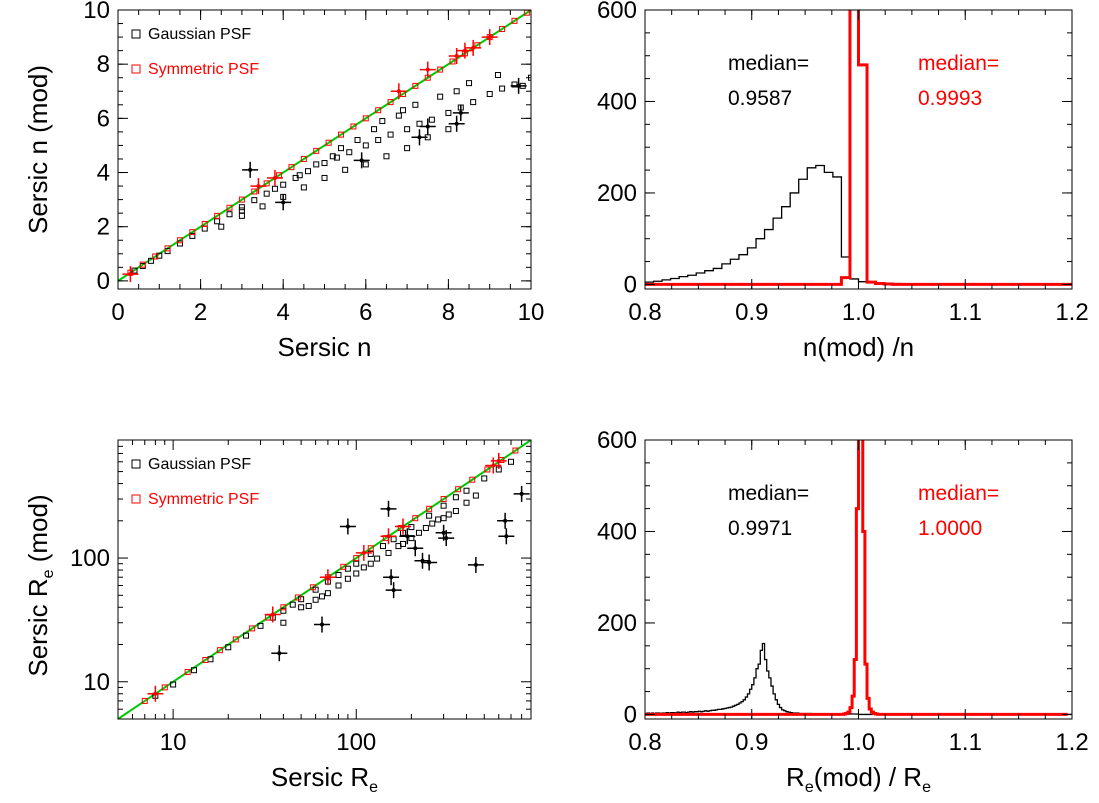  What do you see at coordinates (950, 528) in the screenshot?
I see `median-value-symmetric: 1.0000` at bounding box center [950, 528].